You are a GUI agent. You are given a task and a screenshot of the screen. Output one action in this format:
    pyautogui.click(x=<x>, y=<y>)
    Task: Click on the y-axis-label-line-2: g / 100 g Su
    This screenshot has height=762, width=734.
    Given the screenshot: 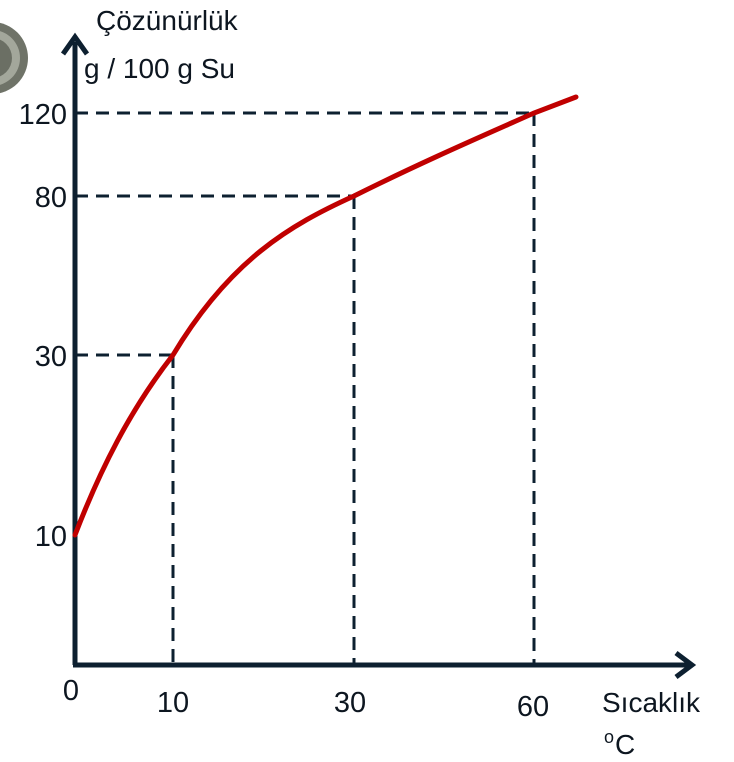 What is the action you would take?
    pyautogui.click(x=159, y=68)
    